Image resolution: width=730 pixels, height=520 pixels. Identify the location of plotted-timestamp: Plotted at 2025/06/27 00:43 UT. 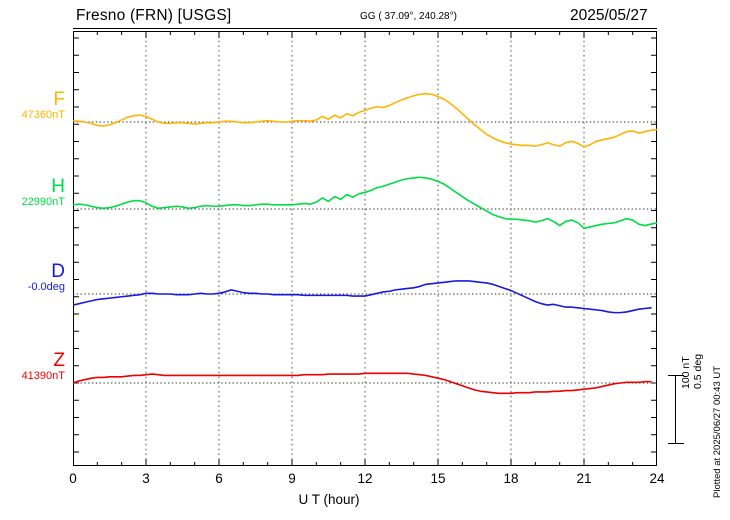
(717, 431).